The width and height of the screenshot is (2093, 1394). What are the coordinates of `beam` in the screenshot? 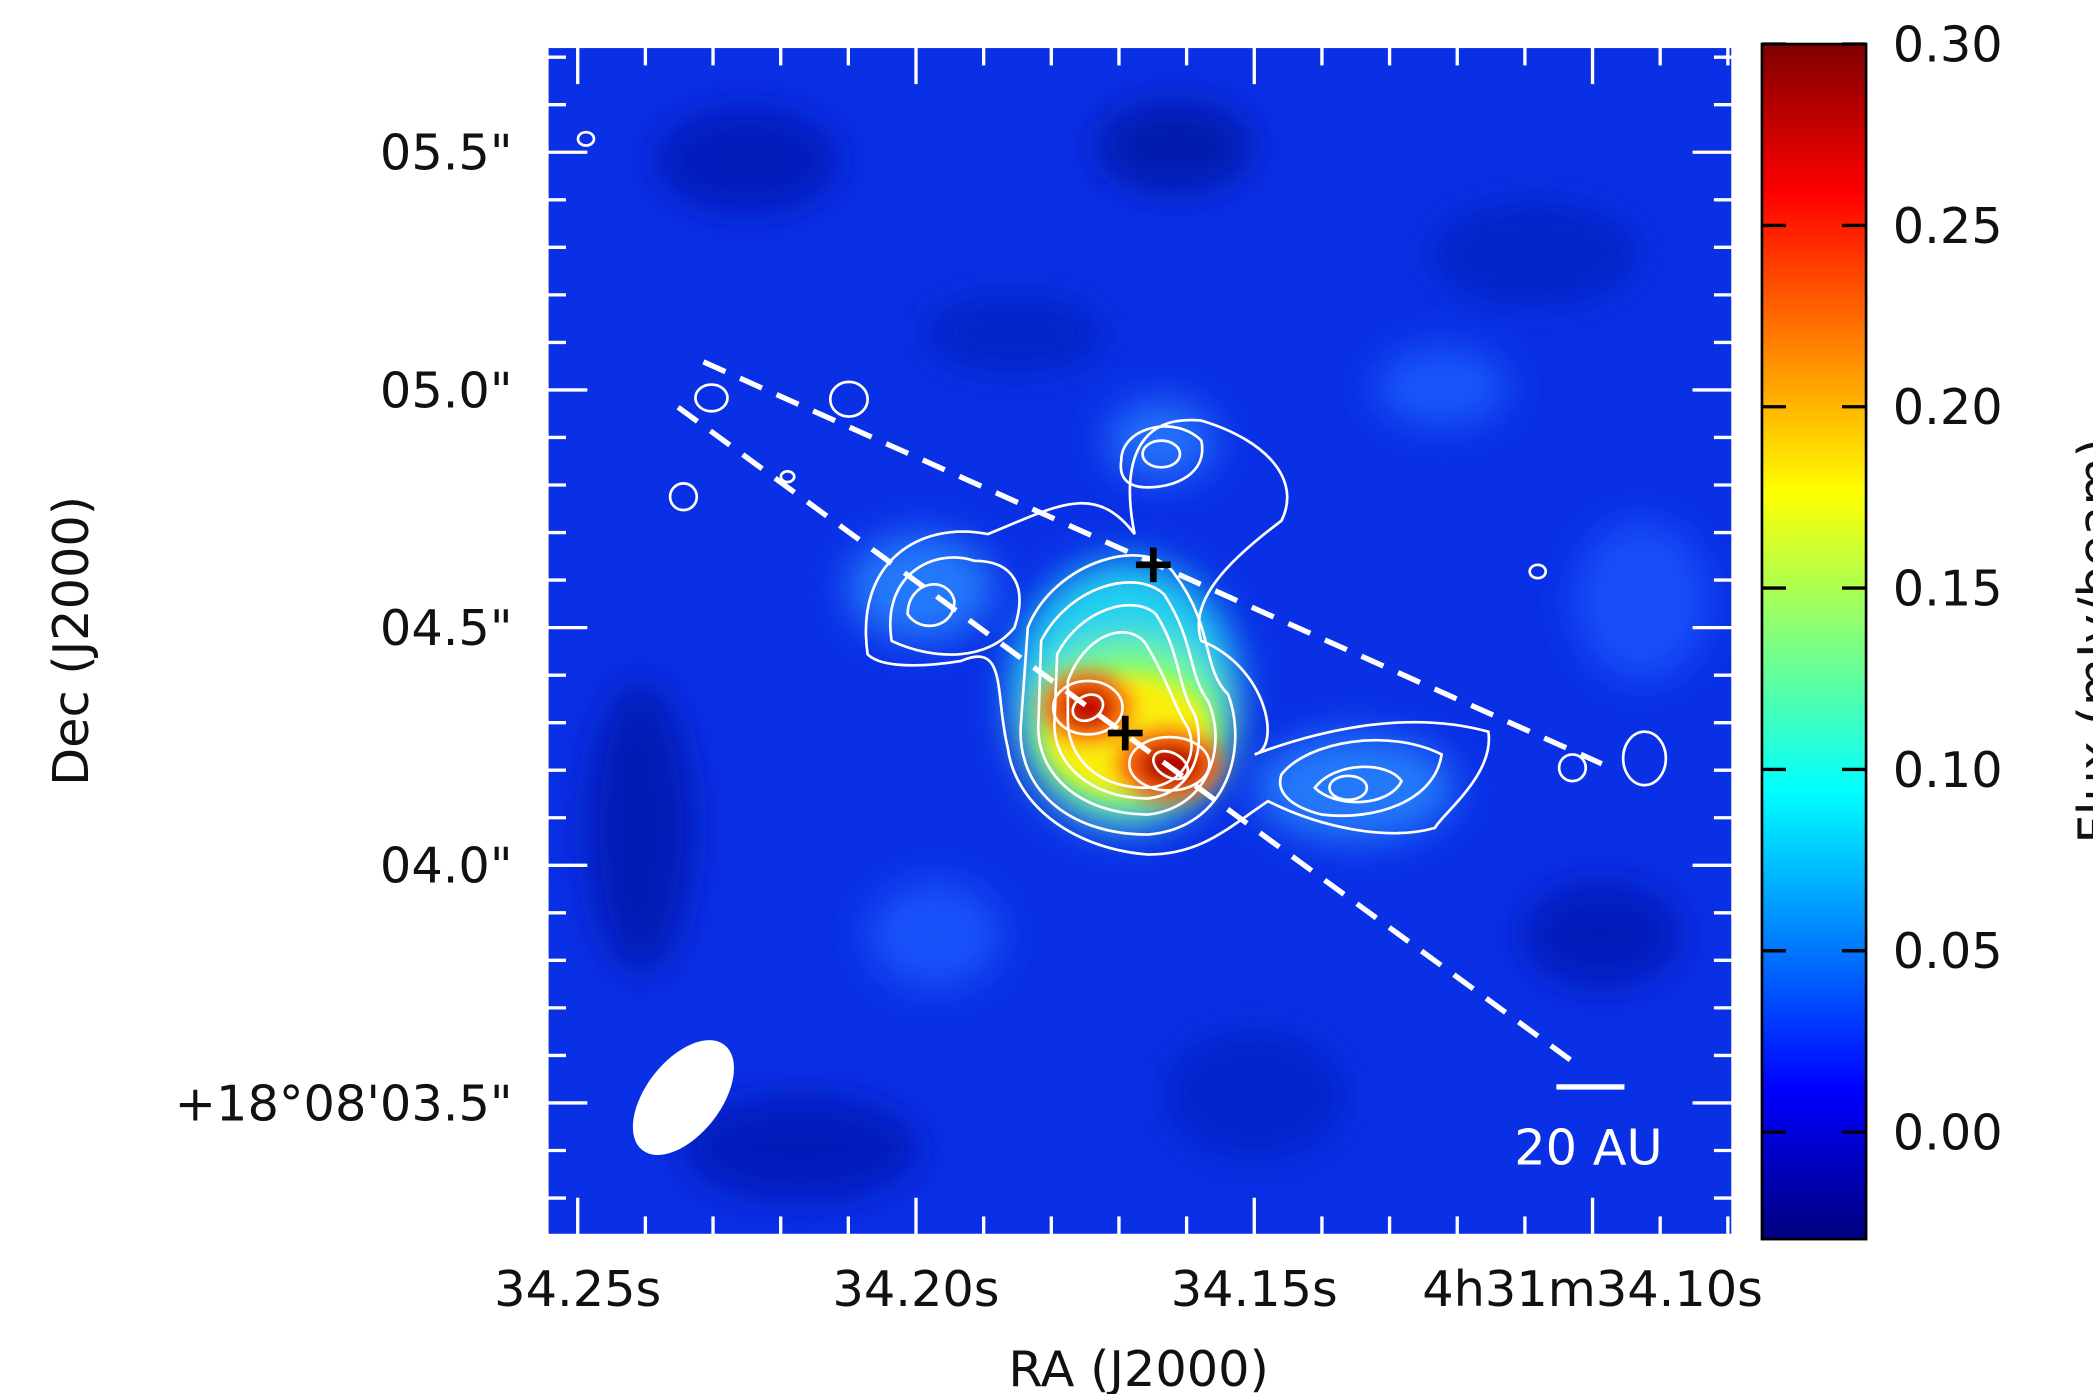 It's located at (683, 1097).